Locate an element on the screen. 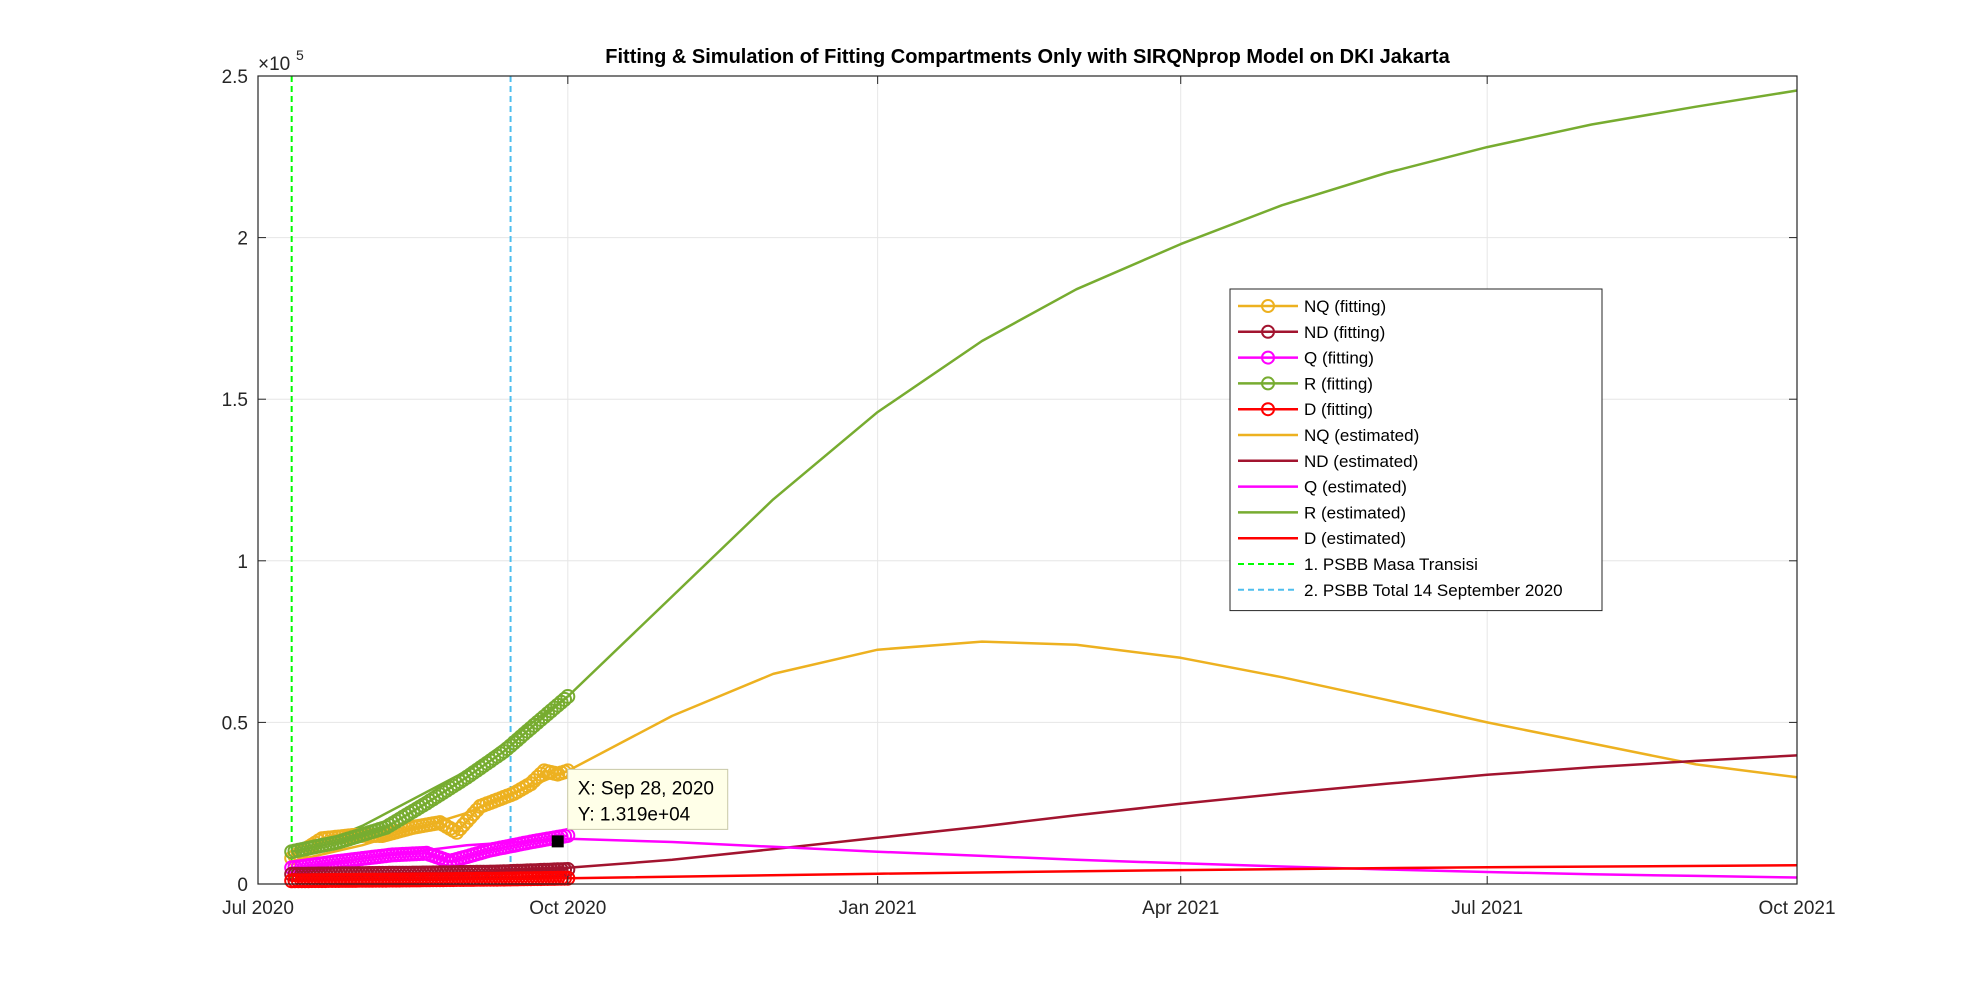  legend-label: NQ (fitting) is located at coordinates (1345, 306).